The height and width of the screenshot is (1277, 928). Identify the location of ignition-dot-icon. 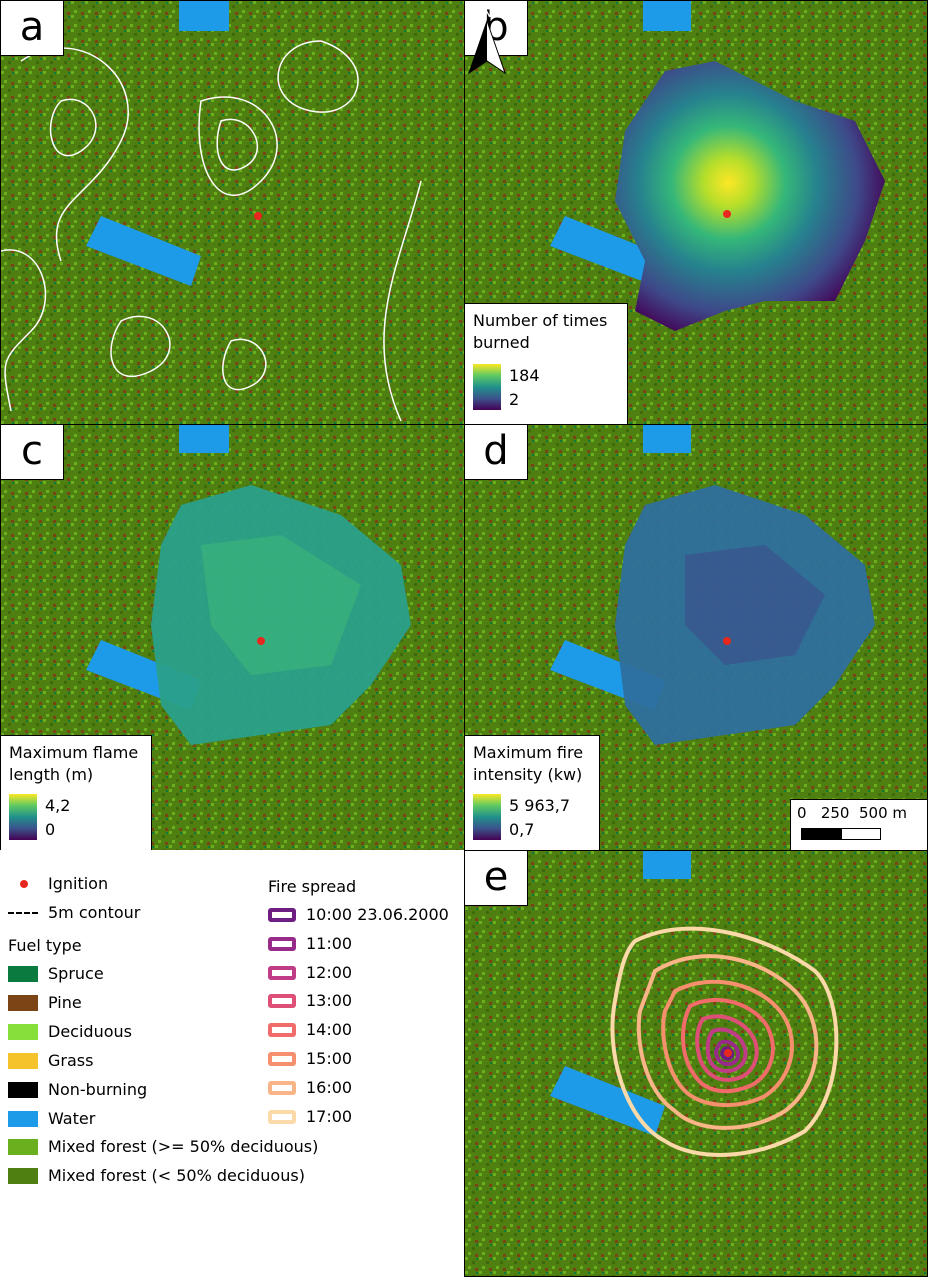
(24, 883).